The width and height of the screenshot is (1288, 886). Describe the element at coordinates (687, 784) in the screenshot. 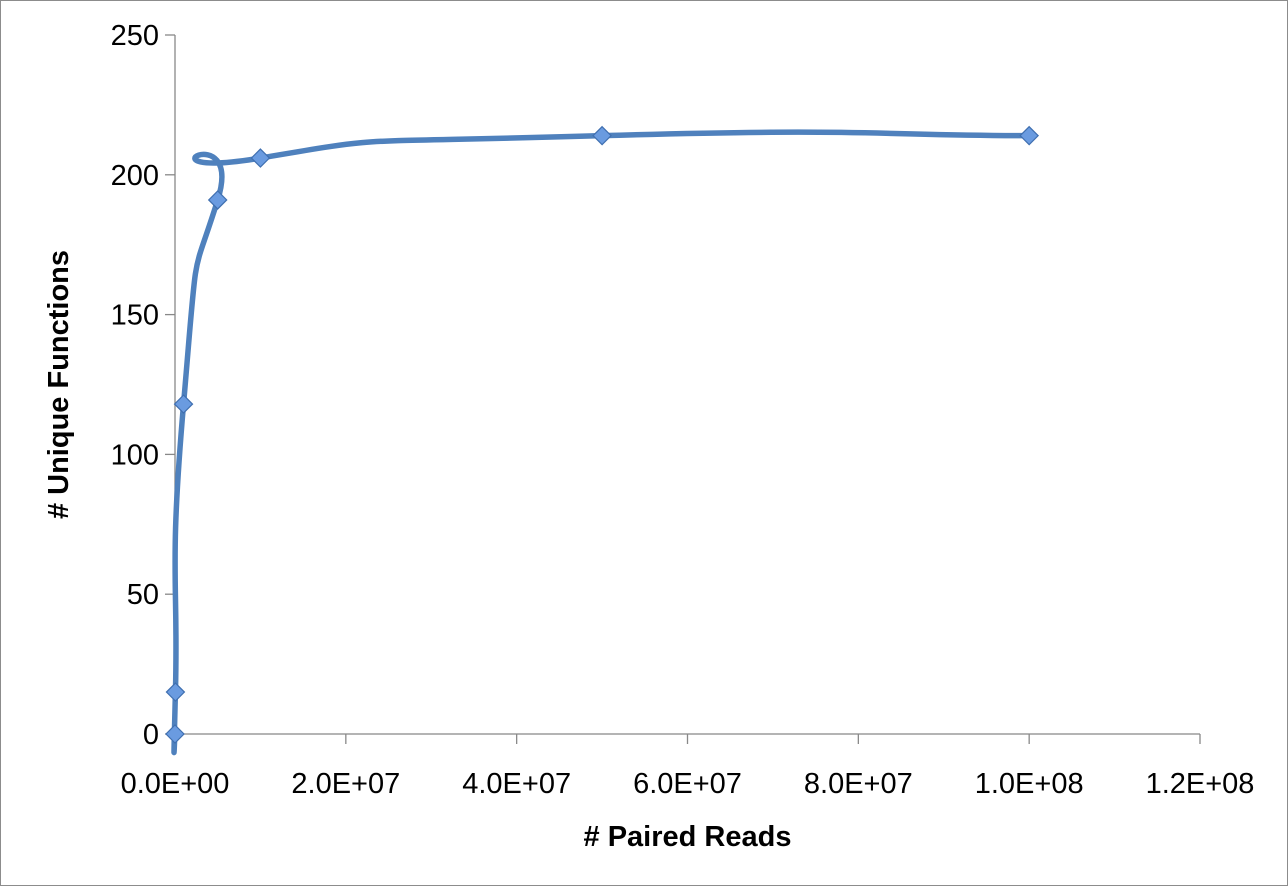

I see `x-tick-label: 6.0E+07` at that location.